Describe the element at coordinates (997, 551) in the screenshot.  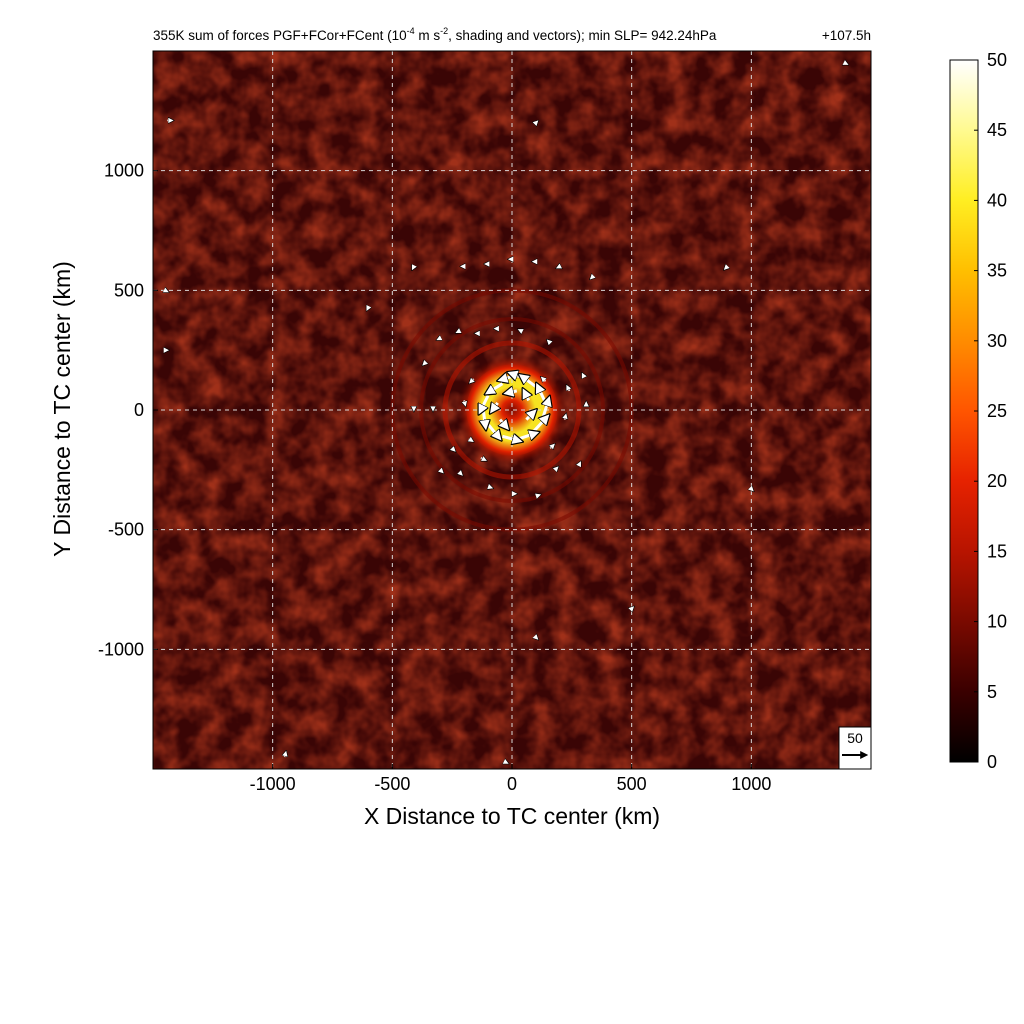
I see `colorbar-tick-label: 15` at that location.